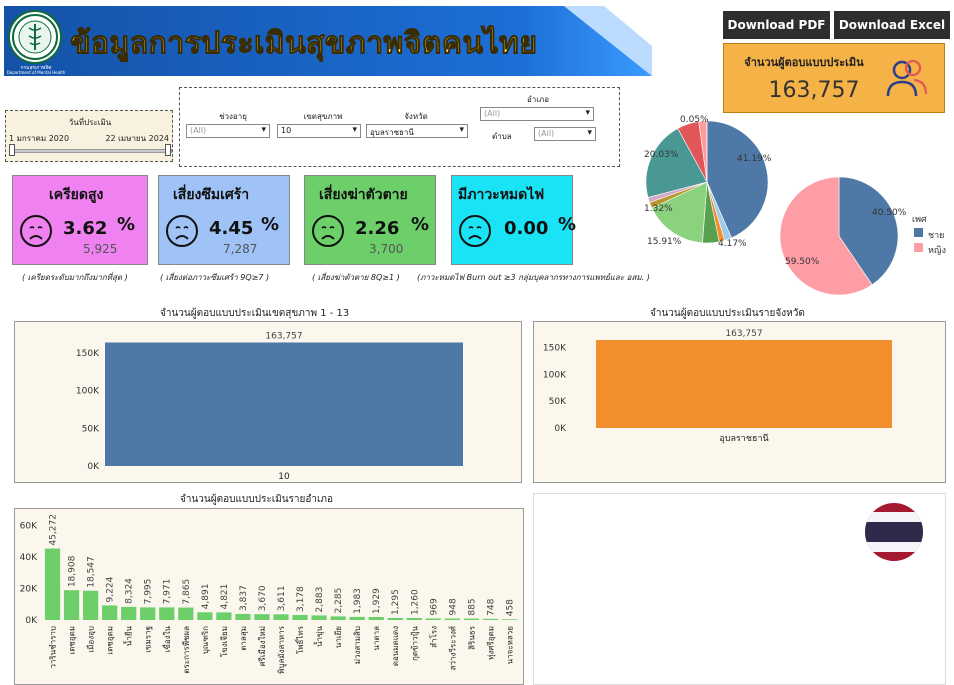 The height and width of the screenshot is (685, 954). I want to click on x-tick-label: นาเยีย, so click(338, 637).